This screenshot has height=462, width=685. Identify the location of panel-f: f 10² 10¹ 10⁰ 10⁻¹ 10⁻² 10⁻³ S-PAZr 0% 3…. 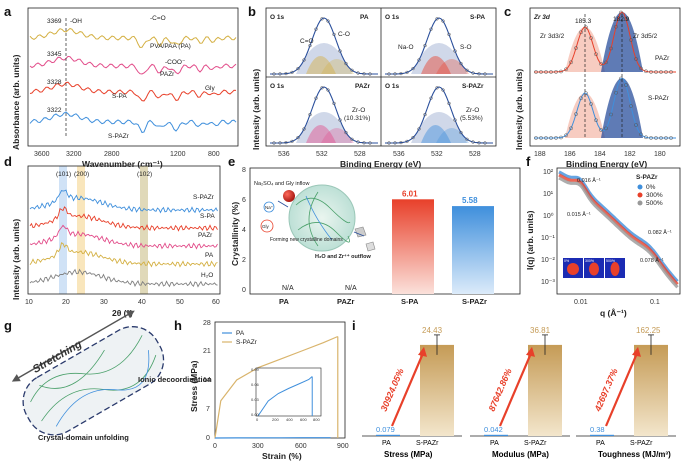
(603, 236).